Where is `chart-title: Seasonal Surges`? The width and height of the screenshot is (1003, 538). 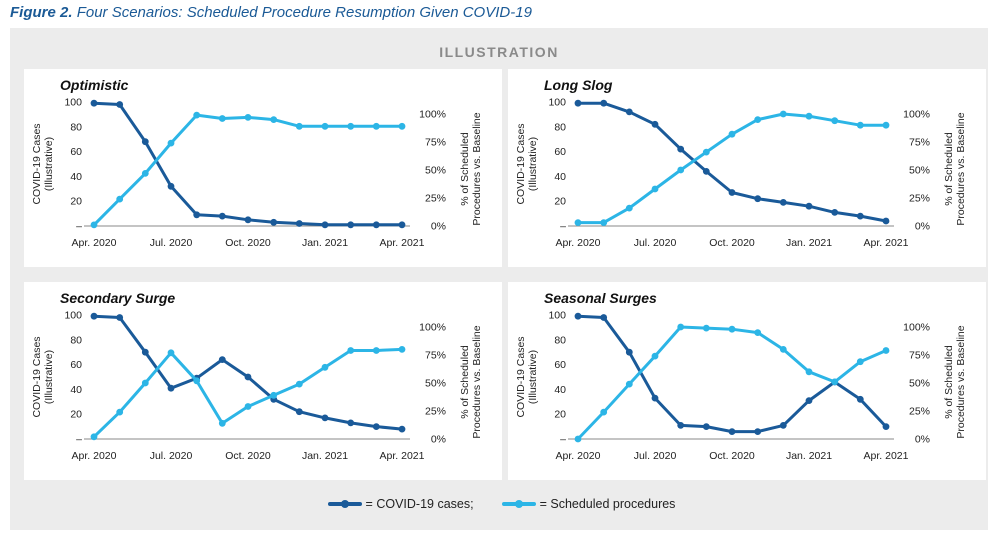 chart-title: Seasonal Surges is located at coordinates (600, 298).